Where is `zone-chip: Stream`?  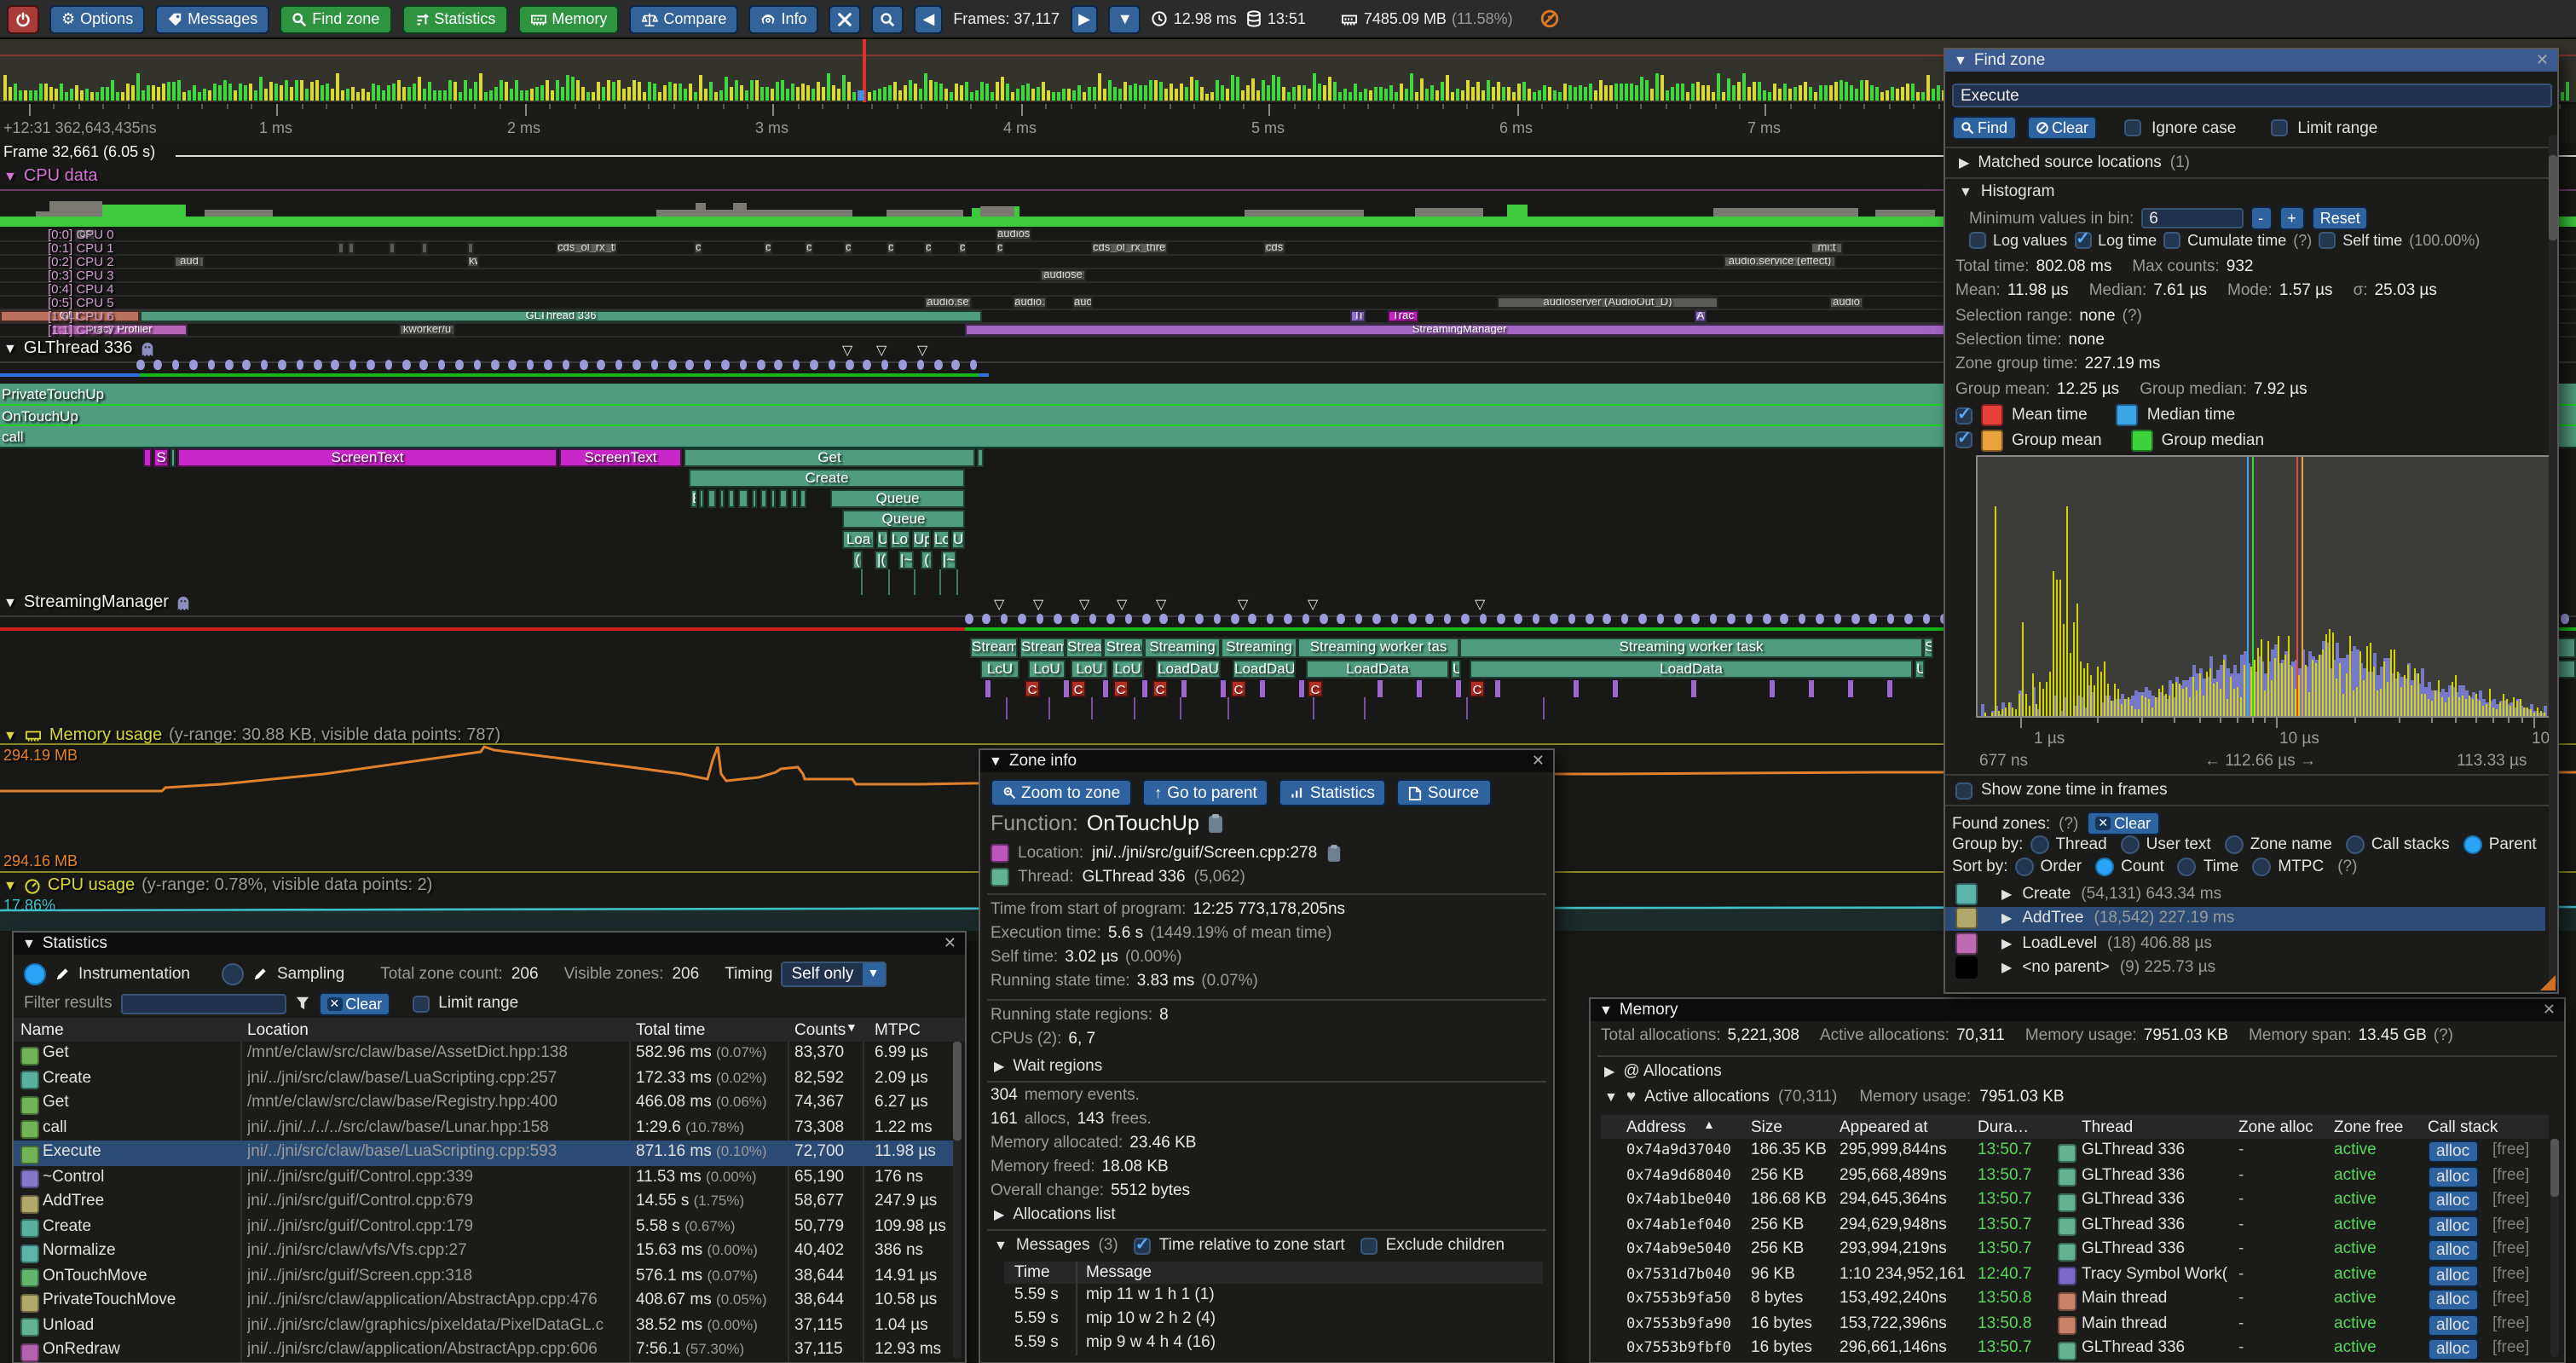
zone-chip: Stream is located at coordinates (994, 647).